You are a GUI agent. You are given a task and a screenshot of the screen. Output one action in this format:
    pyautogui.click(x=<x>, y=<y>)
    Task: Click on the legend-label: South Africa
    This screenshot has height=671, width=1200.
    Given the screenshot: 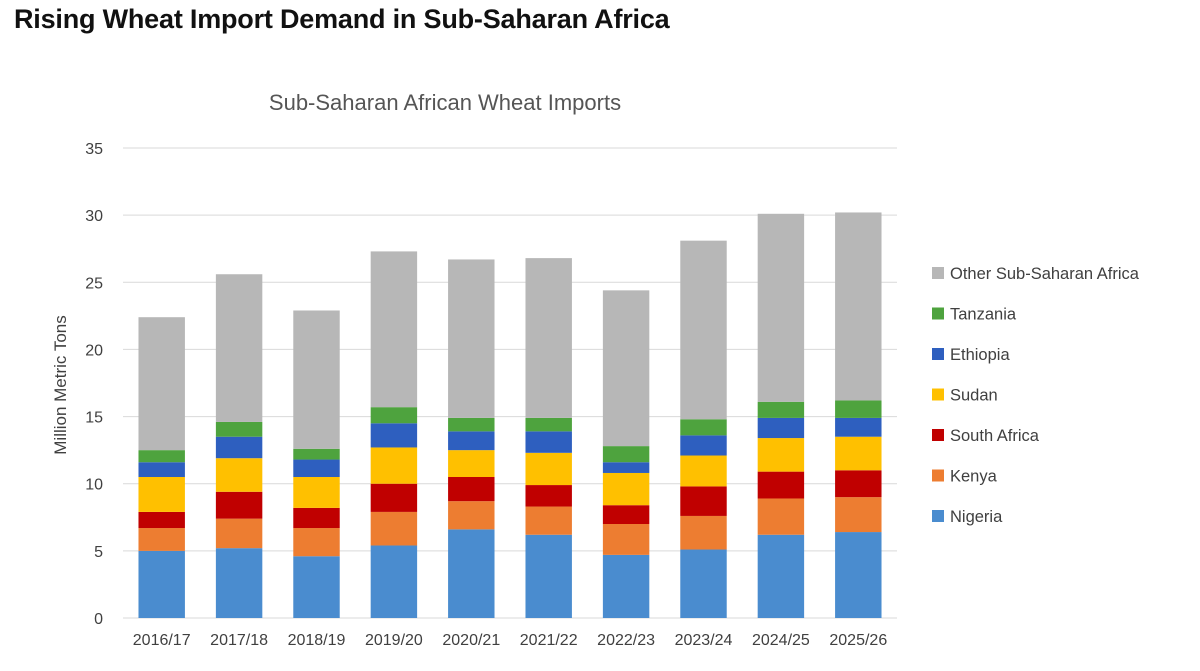 What is the action you would take?
    pyautogui.click(x=995, y=436)
    